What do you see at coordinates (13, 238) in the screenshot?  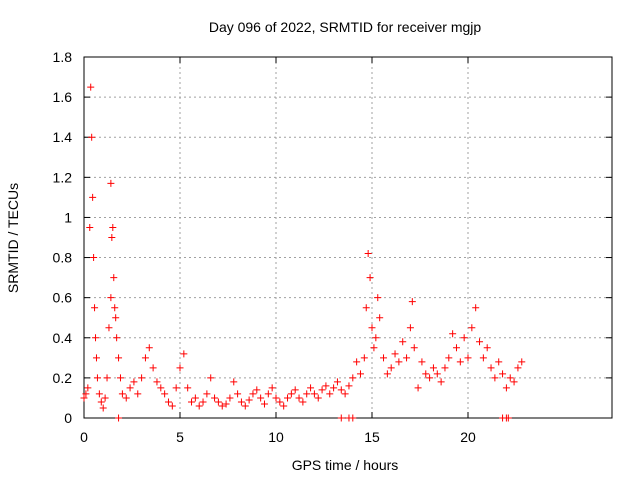 I see `y-axis-label: SRMTID / TECUs` at bounding box center [13, 238].